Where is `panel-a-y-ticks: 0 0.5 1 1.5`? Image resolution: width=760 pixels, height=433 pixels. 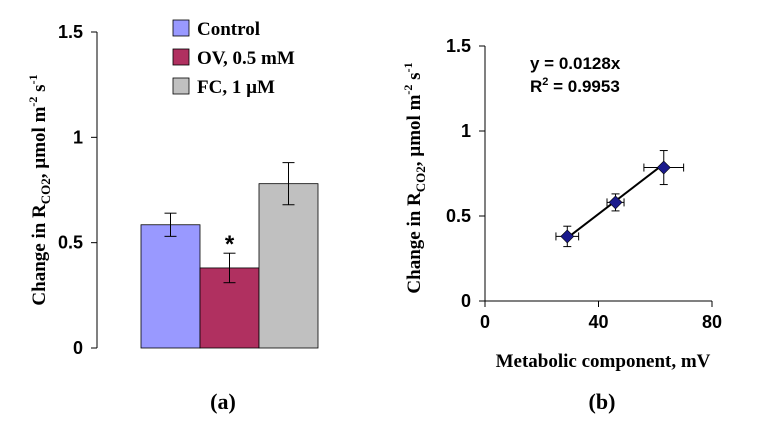 panel-a-y-ticks: 0 0.5 1 1.5 is located at coordinates (77, 190).